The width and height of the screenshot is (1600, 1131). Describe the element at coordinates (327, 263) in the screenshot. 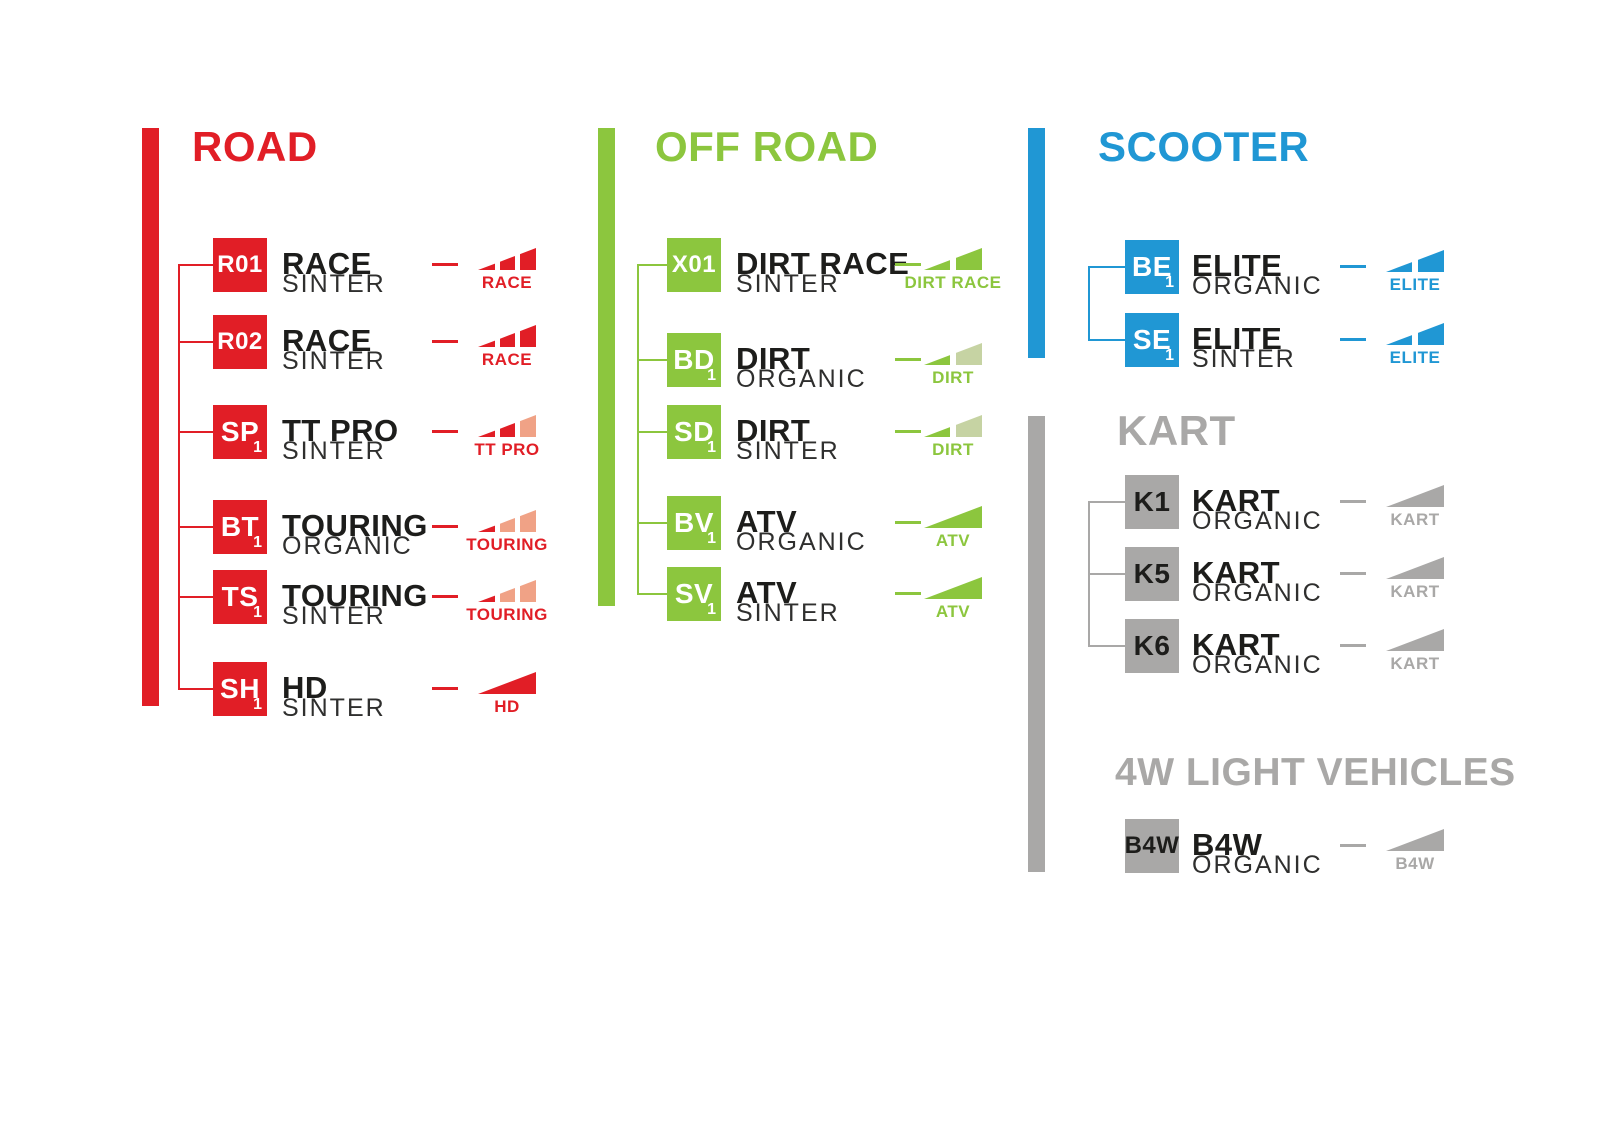

I see `item-name: RACE` at that location.